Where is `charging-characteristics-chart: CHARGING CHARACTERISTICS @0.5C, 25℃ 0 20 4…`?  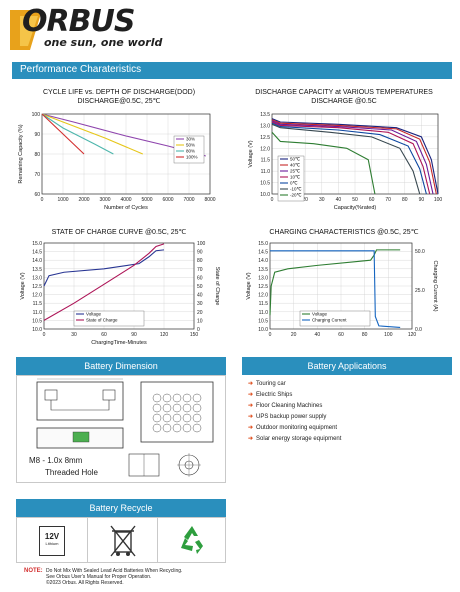
charging-characteristics-chart: CHARGING CHARACTERISTICS @0.5C, 25℃ 0 20 4… is located at coordinates (344, 288).